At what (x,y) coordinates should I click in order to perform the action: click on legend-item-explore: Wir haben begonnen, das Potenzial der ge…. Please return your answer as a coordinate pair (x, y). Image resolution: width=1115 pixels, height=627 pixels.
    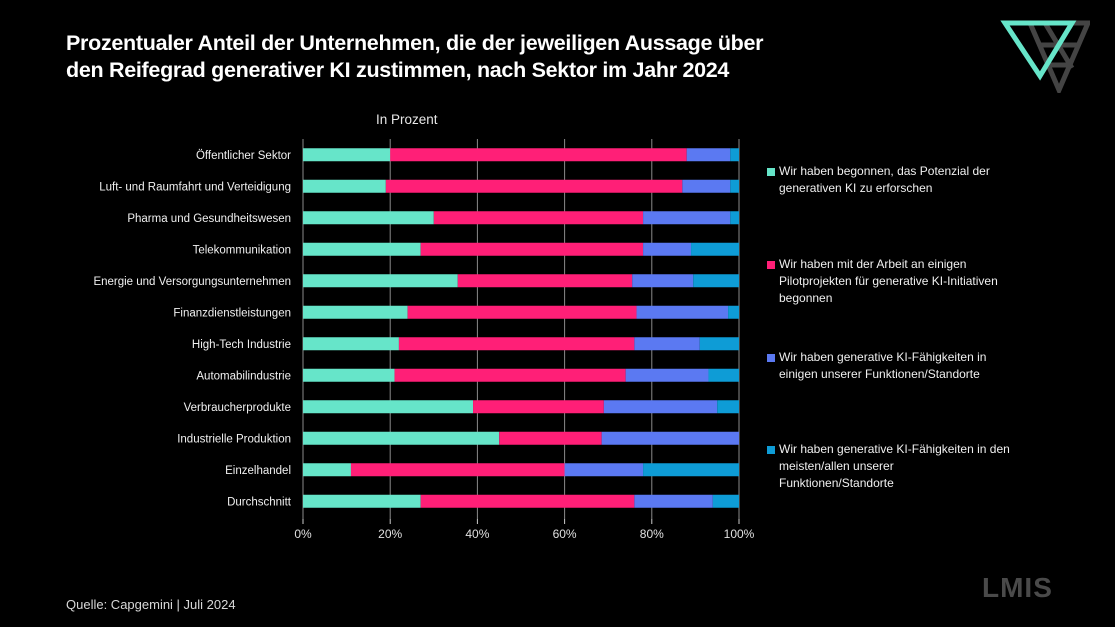
    Looking at the image, I should click on (909, 180).